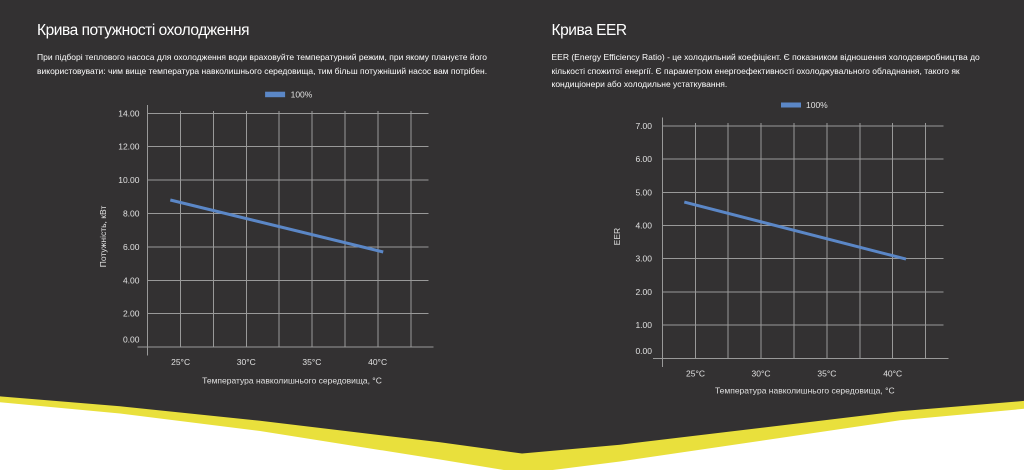 This screenshot has width=1024, height=470. Describe the element at coordinates (617, 236) in the screenshot. I see `svg-text: EER` at that location.